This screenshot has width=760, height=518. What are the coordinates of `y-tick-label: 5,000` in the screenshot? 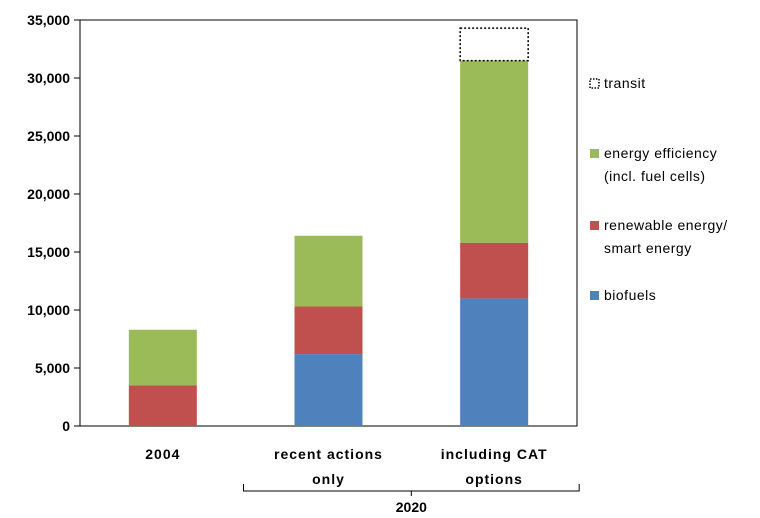 It's located at (52, 368).